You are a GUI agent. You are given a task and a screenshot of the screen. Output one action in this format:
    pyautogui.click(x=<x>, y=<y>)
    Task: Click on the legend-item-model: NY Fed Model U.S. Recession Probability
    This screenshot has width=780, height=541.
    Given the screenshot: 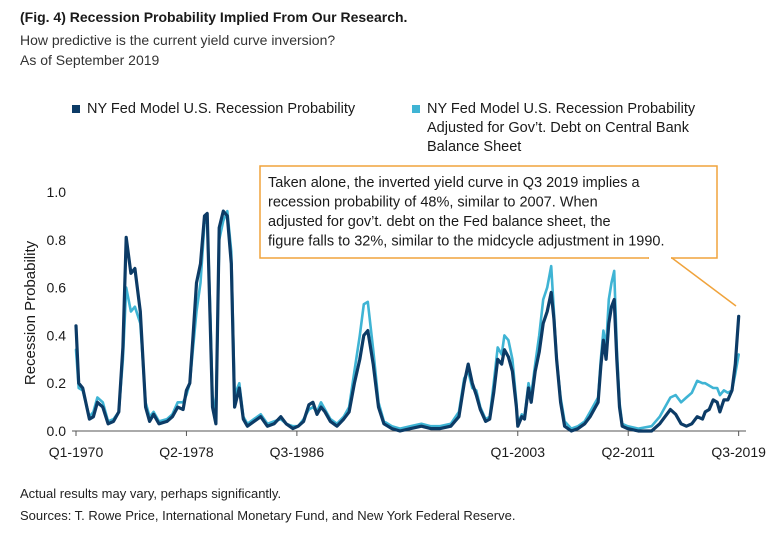 What is the action you would take?
    pyautogui.click(x=237, y=109)
    